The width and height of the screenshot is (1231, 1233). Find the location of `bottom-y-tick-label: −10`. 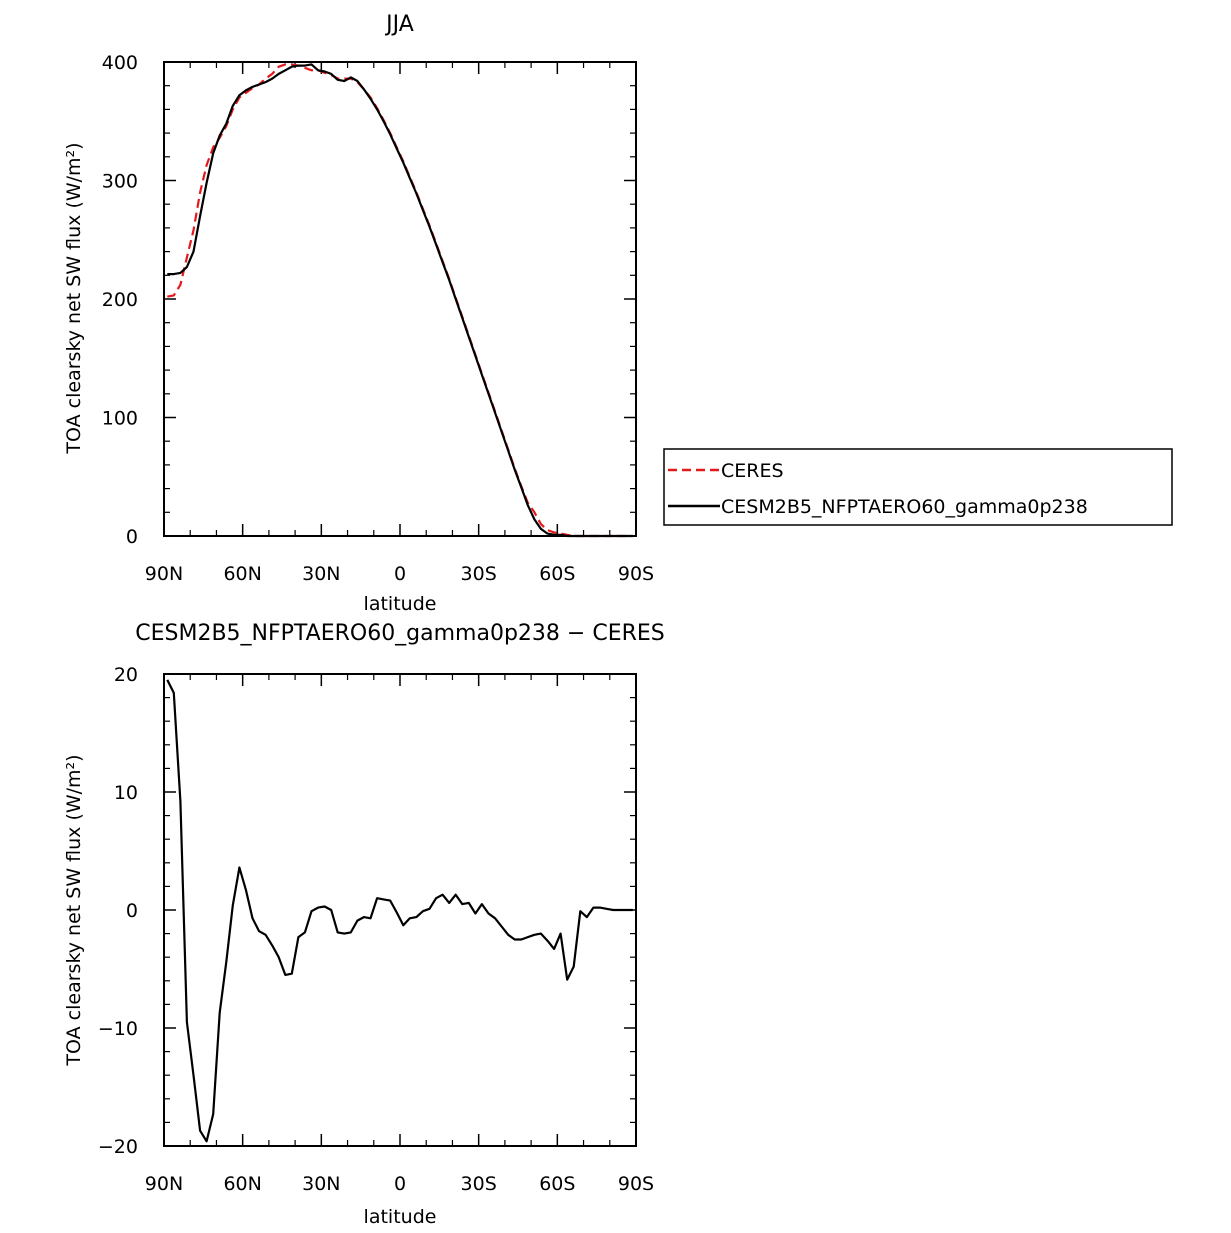

bottom-y-tick-label: −10 is located at coordinates (118, 1029).